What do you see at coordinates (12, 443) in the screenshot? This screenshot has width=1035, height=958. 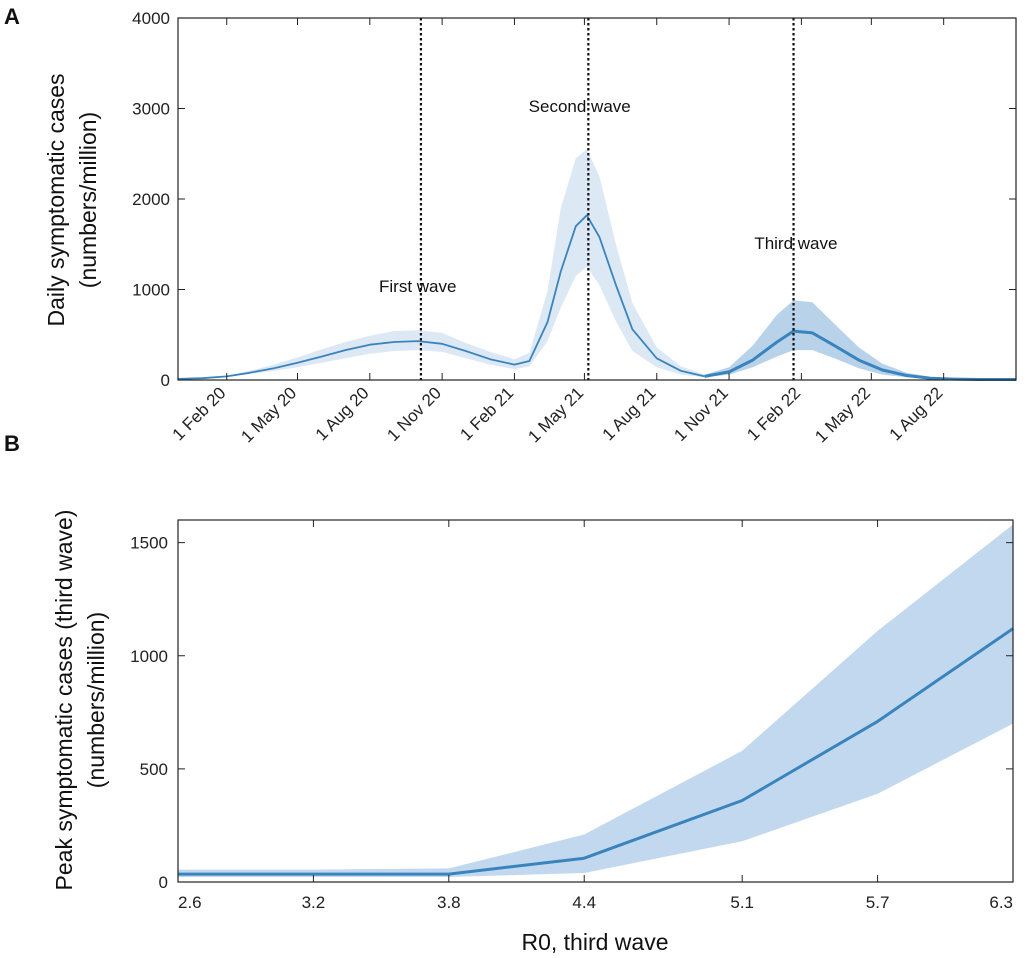 I see `panel-b-letter: B` at bounding box center [12, 443].